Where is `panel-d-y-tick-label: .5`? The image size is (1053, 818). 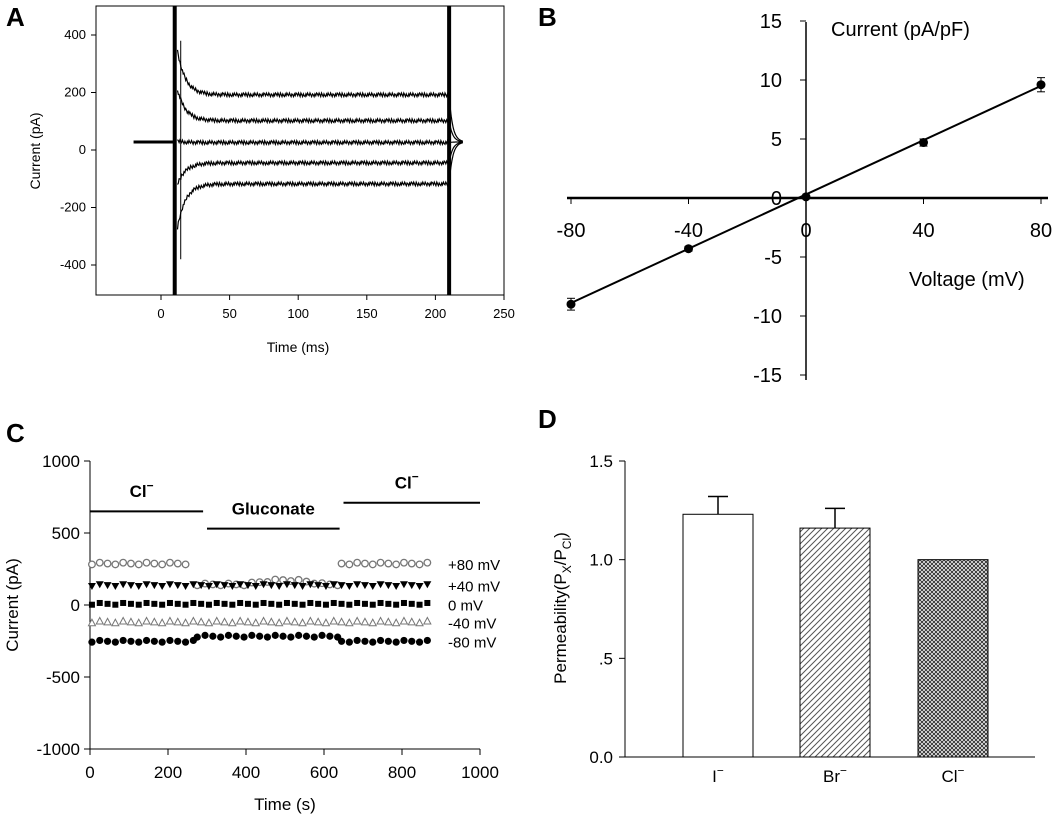 panel-d-y-tick-label: .5 is located at coordinates (606, 658).